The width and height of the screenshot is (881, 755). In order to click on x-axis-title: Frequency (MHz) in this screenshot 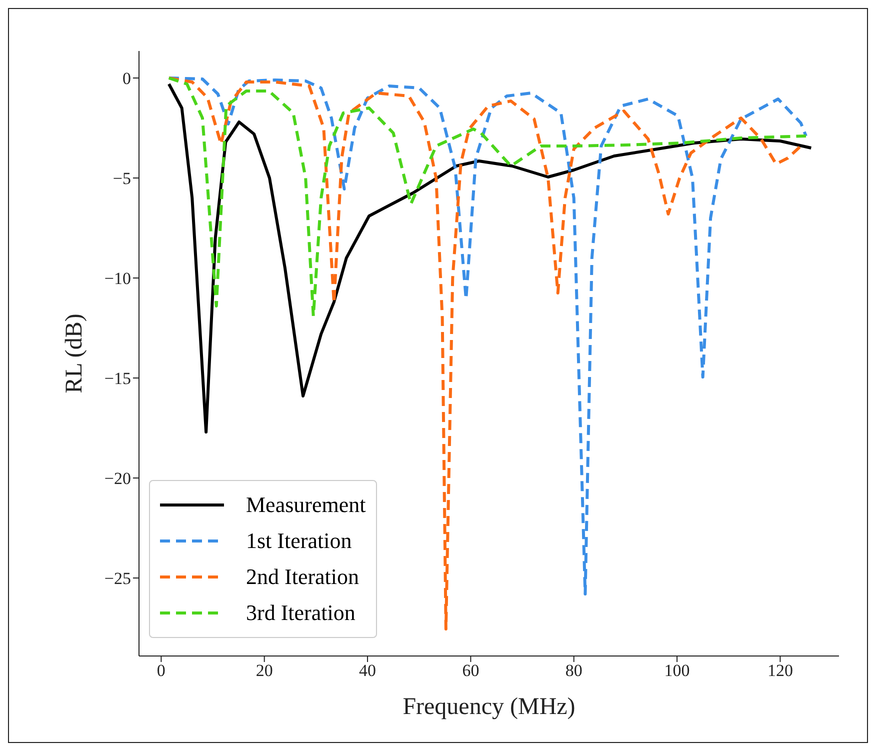, I will do `click(489, 707)`.